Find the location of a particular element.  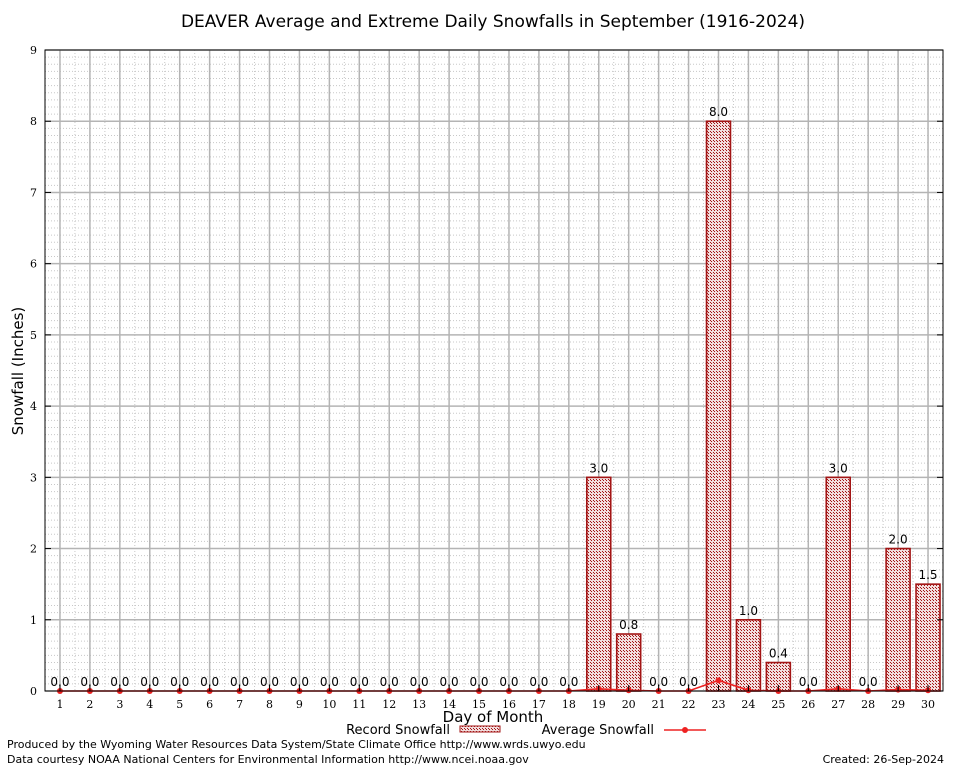

bar-value-label: 1.0 is located at coordinates (748, 611).